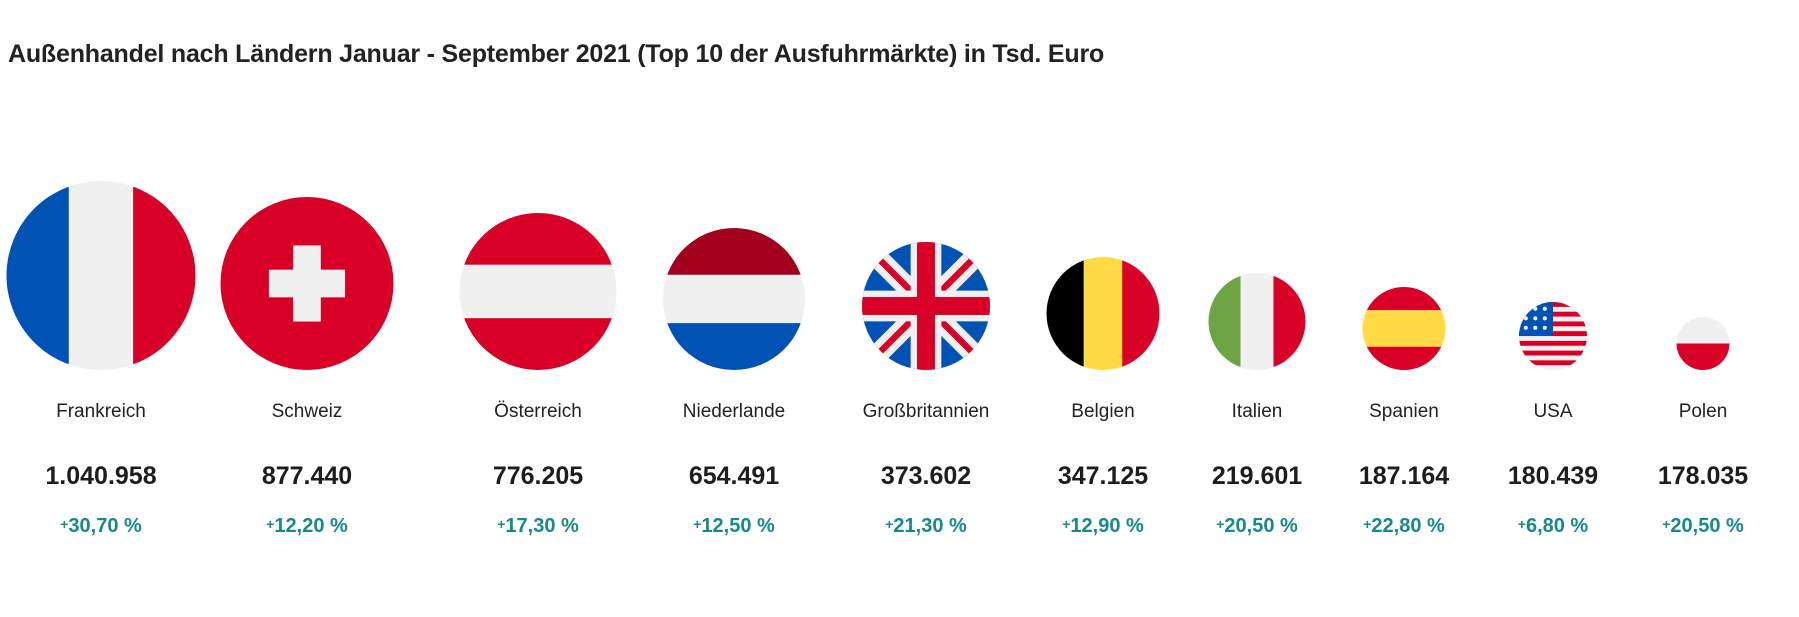 This screenshot has width=1799, height=617. Describe the element at coordinates (1257, 411) in the screenshot. I see `country-name: Italien` at that location.